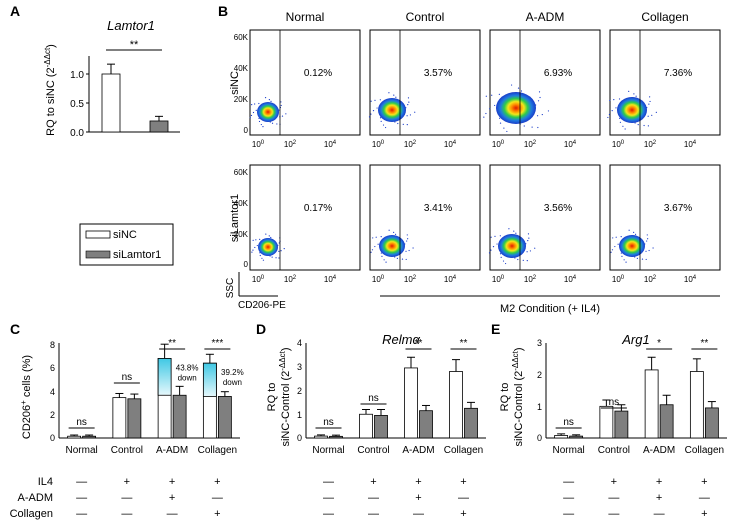  What do you see at coordinates (246, 264) in the screenshot?
I see `svg-text: 0` at bounding box center [246, 264].